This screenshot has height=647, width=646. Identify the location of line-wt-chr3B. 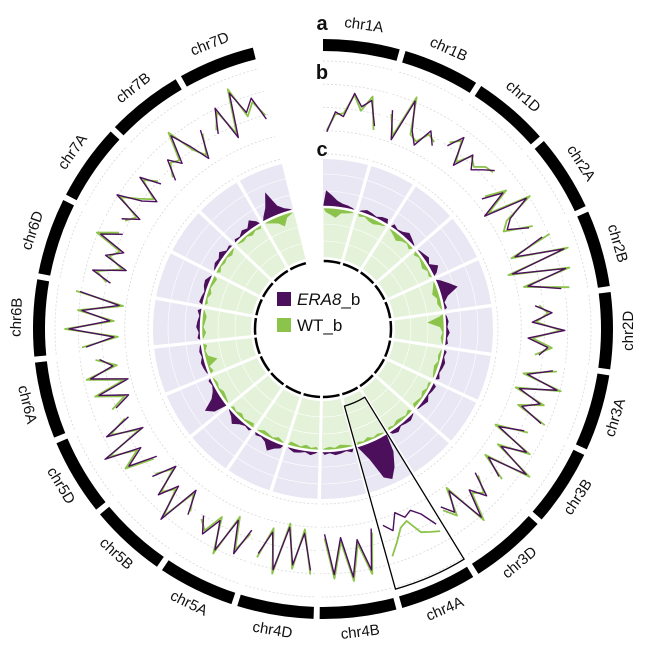
(507, 451).